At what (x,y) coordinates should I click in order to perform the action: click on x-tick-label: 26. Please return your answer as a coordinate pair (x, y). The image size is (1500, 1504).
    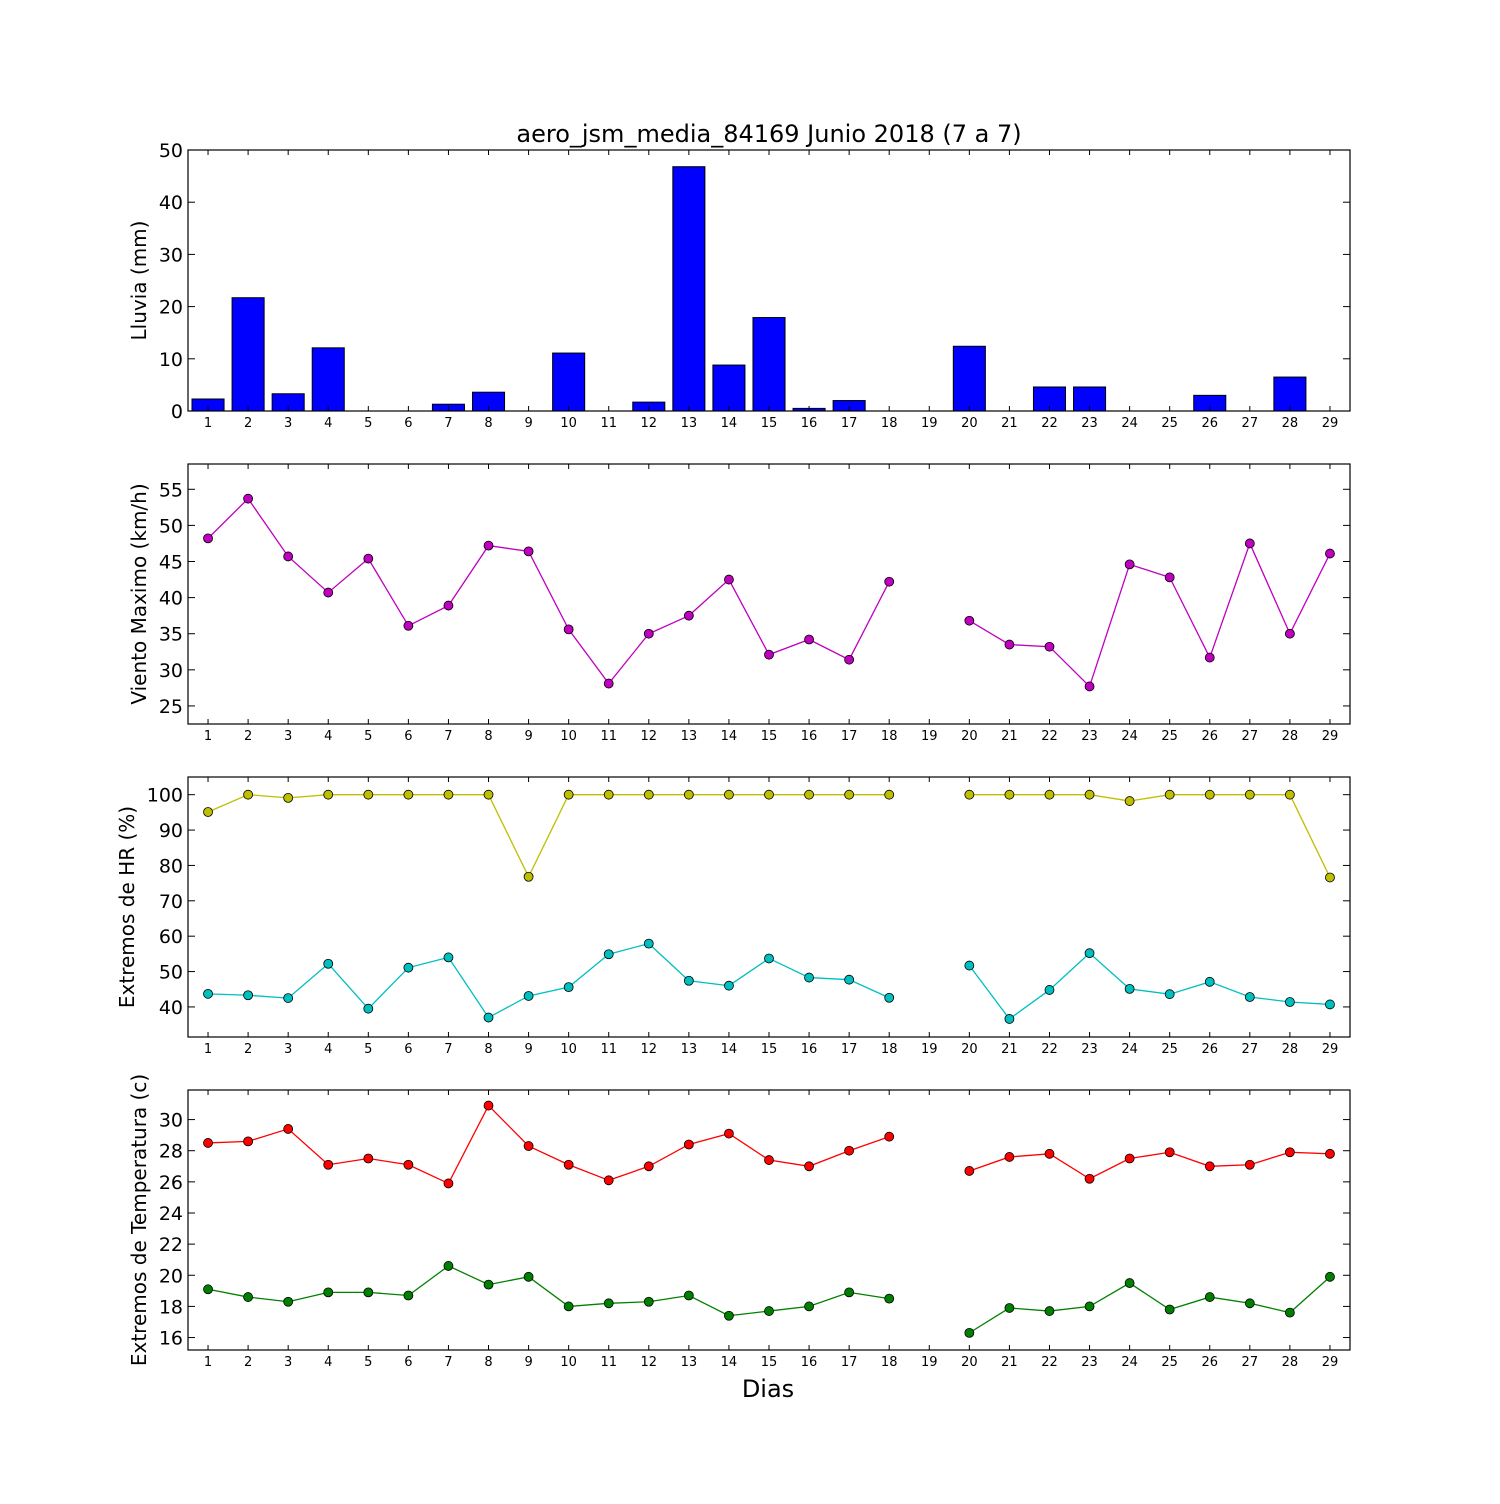
    Looking at the image, I should click on (1209, 736).